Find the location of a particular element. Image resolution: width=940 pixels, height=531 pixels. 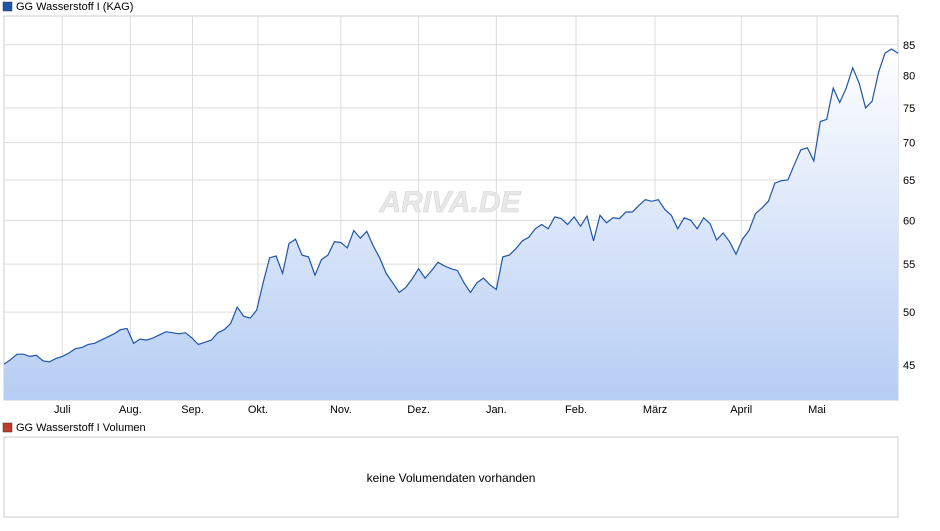

empty-message: keine Volumendaten vorhanden is located at coordinates (451, 478).